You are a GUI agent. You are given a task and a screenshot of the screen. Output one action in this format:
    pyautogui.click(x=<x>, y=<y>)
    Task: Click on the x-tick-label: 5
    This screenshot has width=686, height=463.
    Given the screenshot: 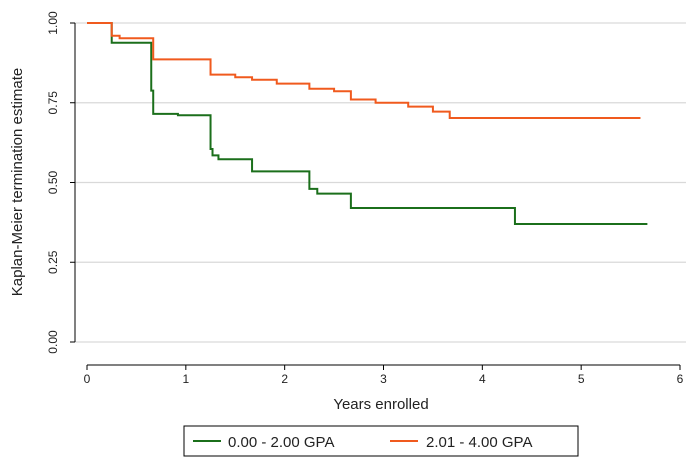 What is the action you would take?
    pyautogui.click(x=581, y=379)
    